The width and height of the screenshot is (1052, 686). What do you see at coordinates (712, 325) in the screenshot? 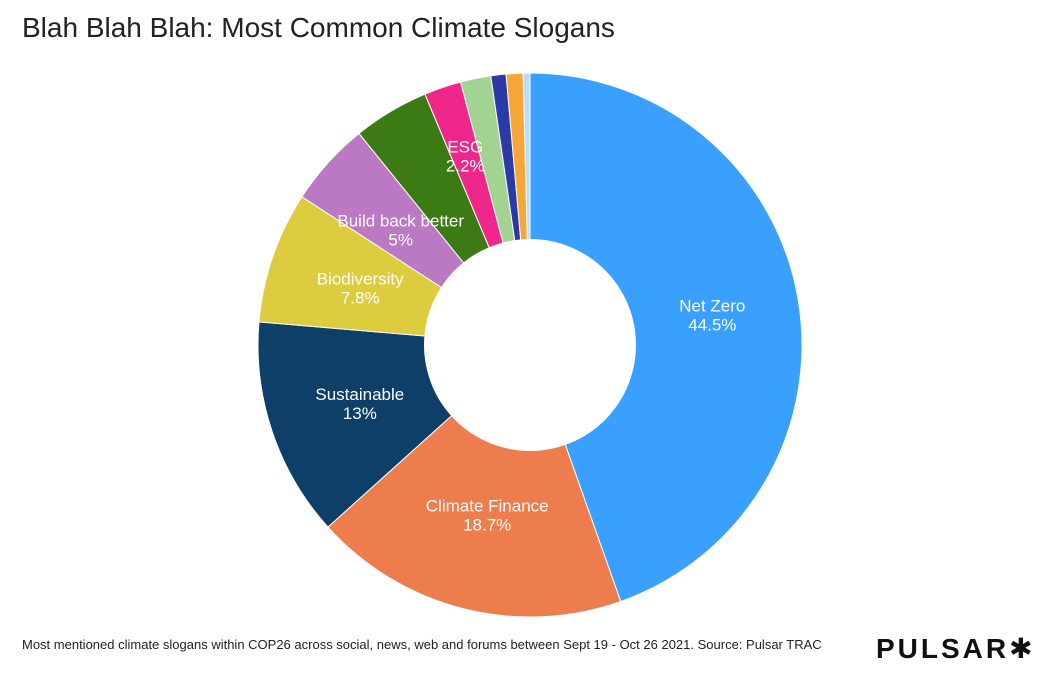
I see `slice-value-net-zero: 44.5%` at bounding box center [712, 325].